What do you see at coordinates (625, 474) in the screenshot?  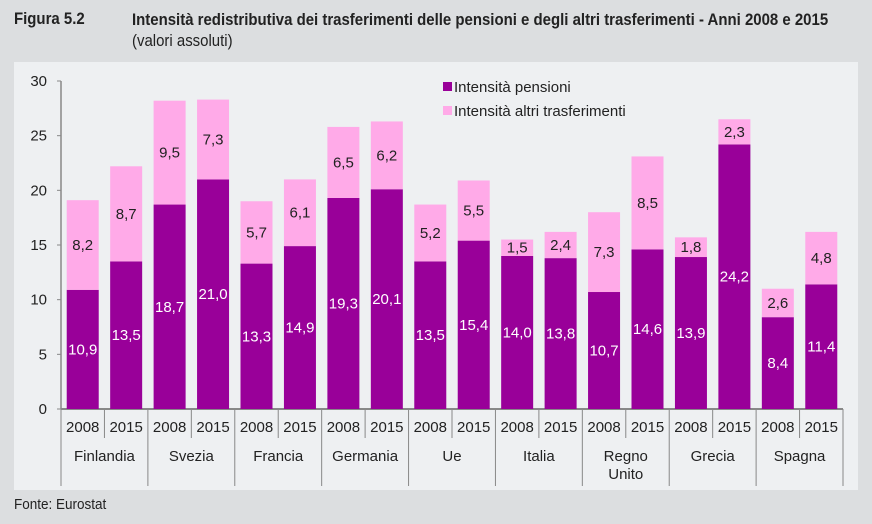 I see `group-label: Unito` at bounding box center [625, 474].